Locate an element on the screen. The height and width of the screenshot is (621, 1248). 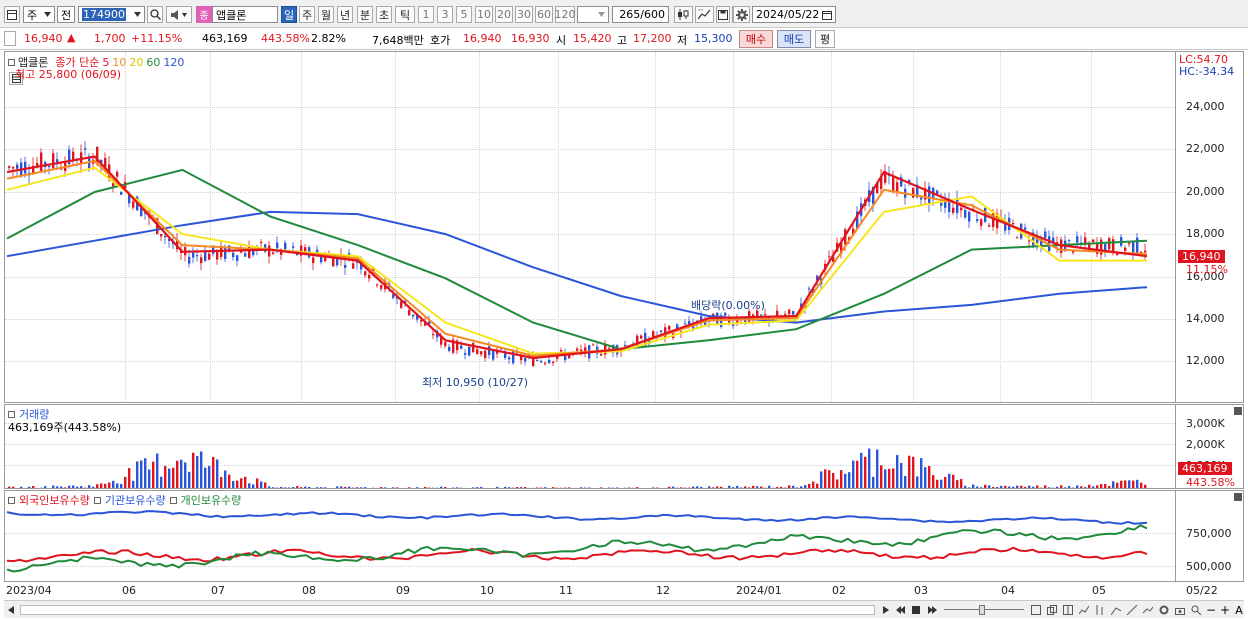
zoom-slider-thumb is located at coordinates (982, 610).